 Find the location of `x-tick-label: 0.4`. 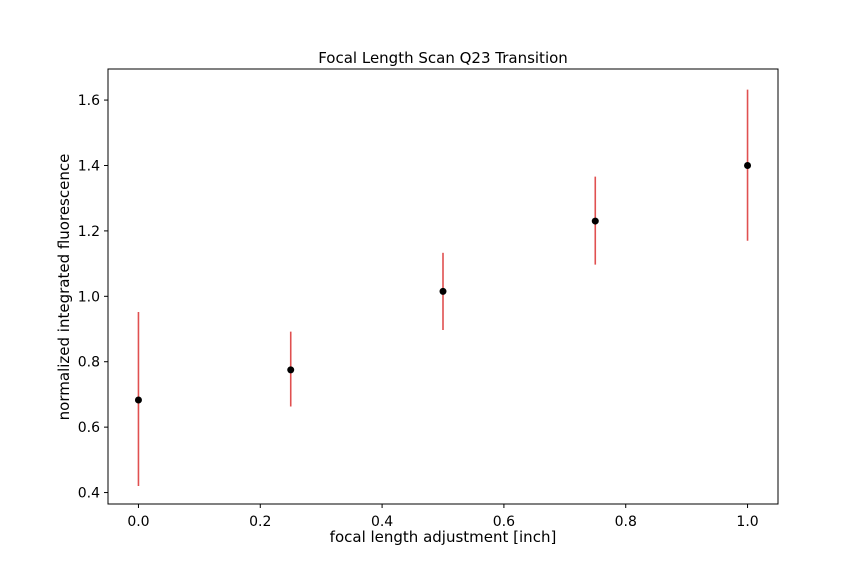

x-tick-label: 0.4 is located at coordinates (382, 522).